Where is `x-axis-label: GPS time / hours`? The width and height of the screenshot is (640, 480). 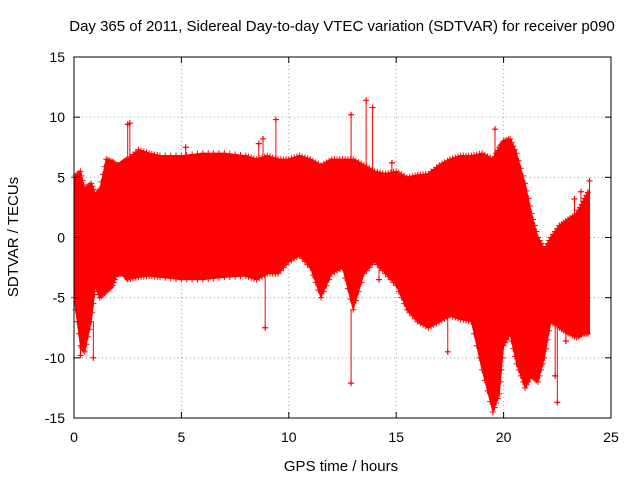
x-axis-label: GPS time / hours is located at coordinates (341, 466).